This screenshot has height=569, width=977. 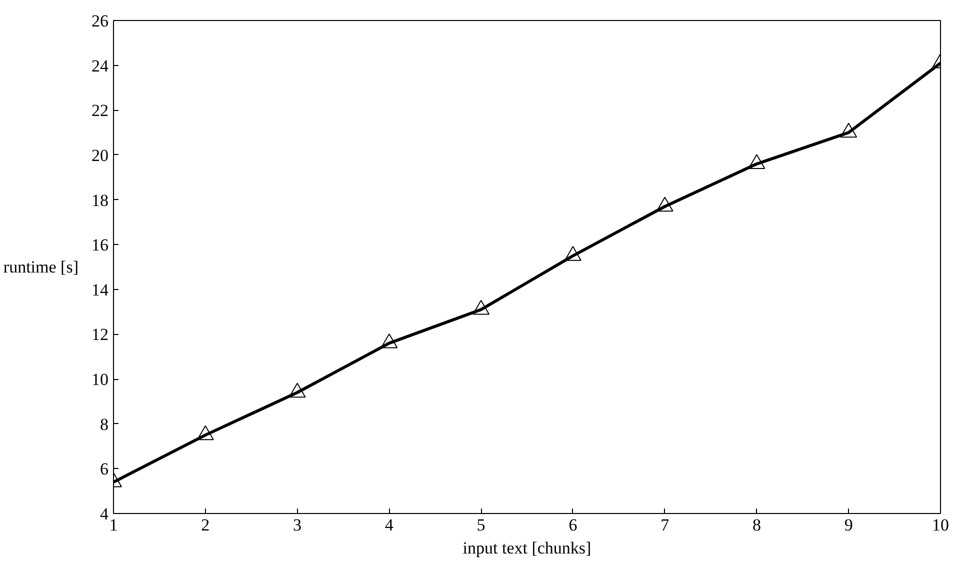 I want to click on y-tick-label: 24, so click(x=100, y=66).